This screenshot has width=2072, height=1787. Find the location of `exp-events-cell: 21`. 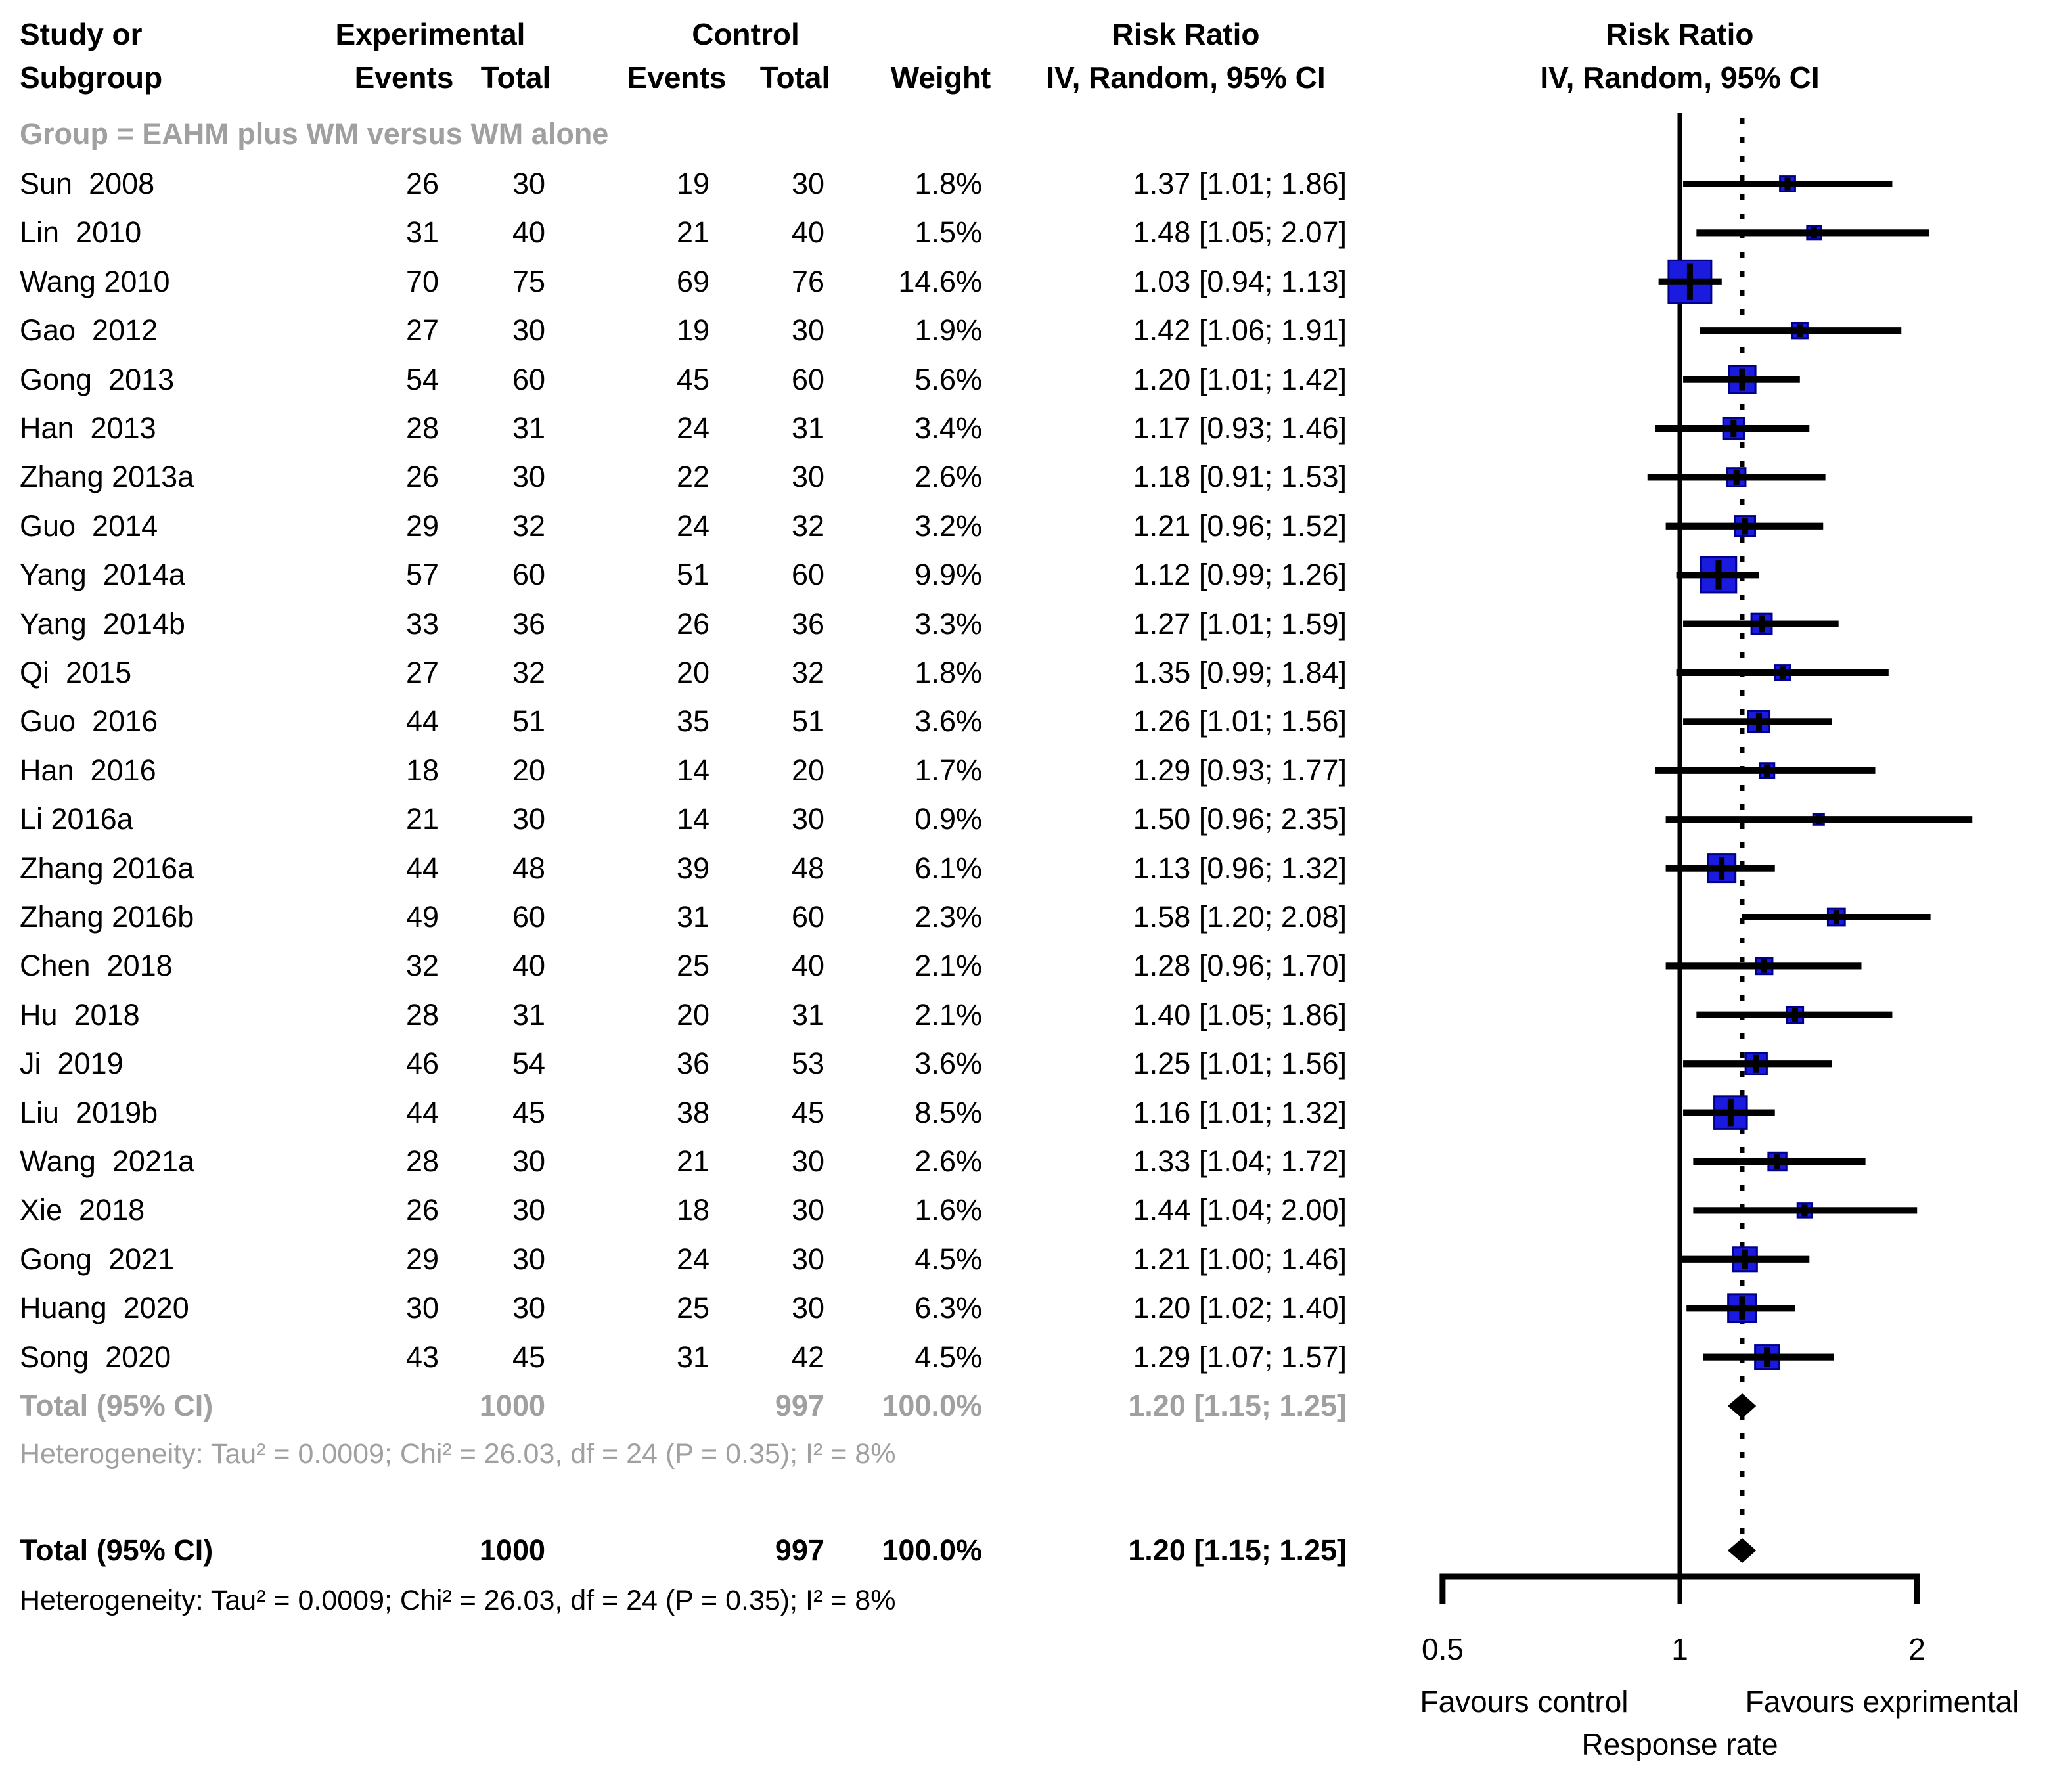

exp-events-cell: 21 is located at coordinates (422, 819).